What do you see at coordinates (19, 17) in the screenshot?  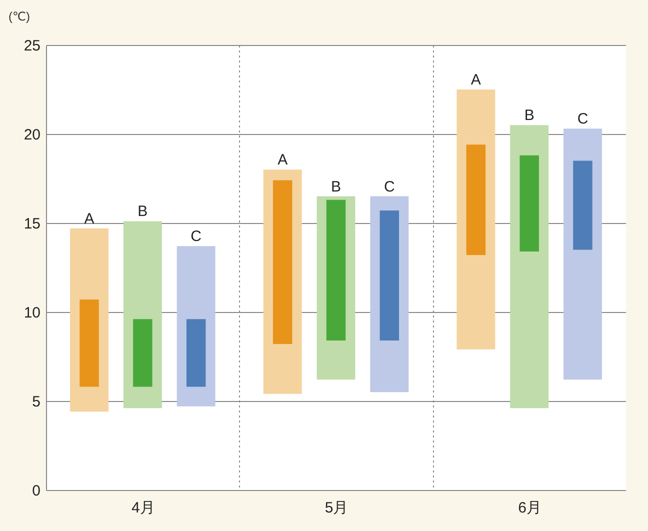 I see `y-axis-title: (℃)` at bounding box center [19, 17].